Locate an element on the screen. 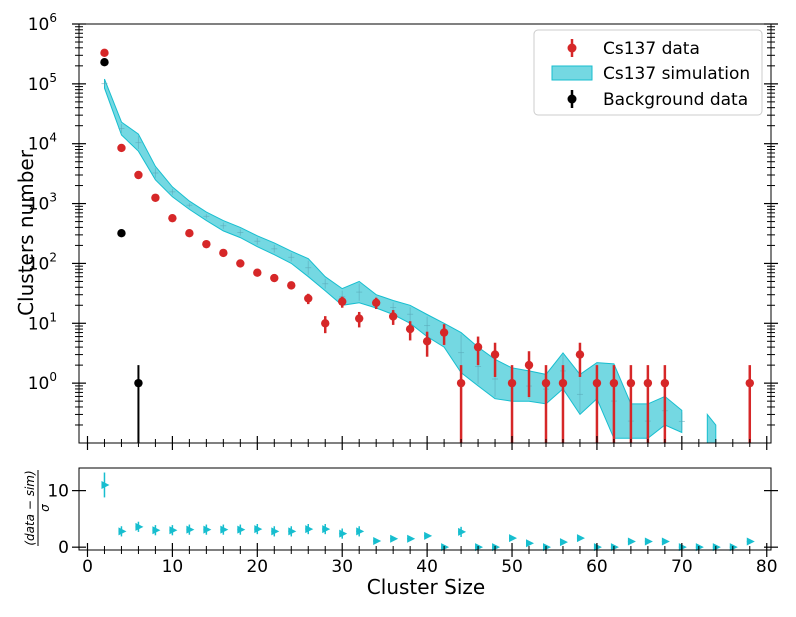 The width and height of the screenshot is (796, 617). legend-item-background-data: Background data is located at coordinates (657, 100).